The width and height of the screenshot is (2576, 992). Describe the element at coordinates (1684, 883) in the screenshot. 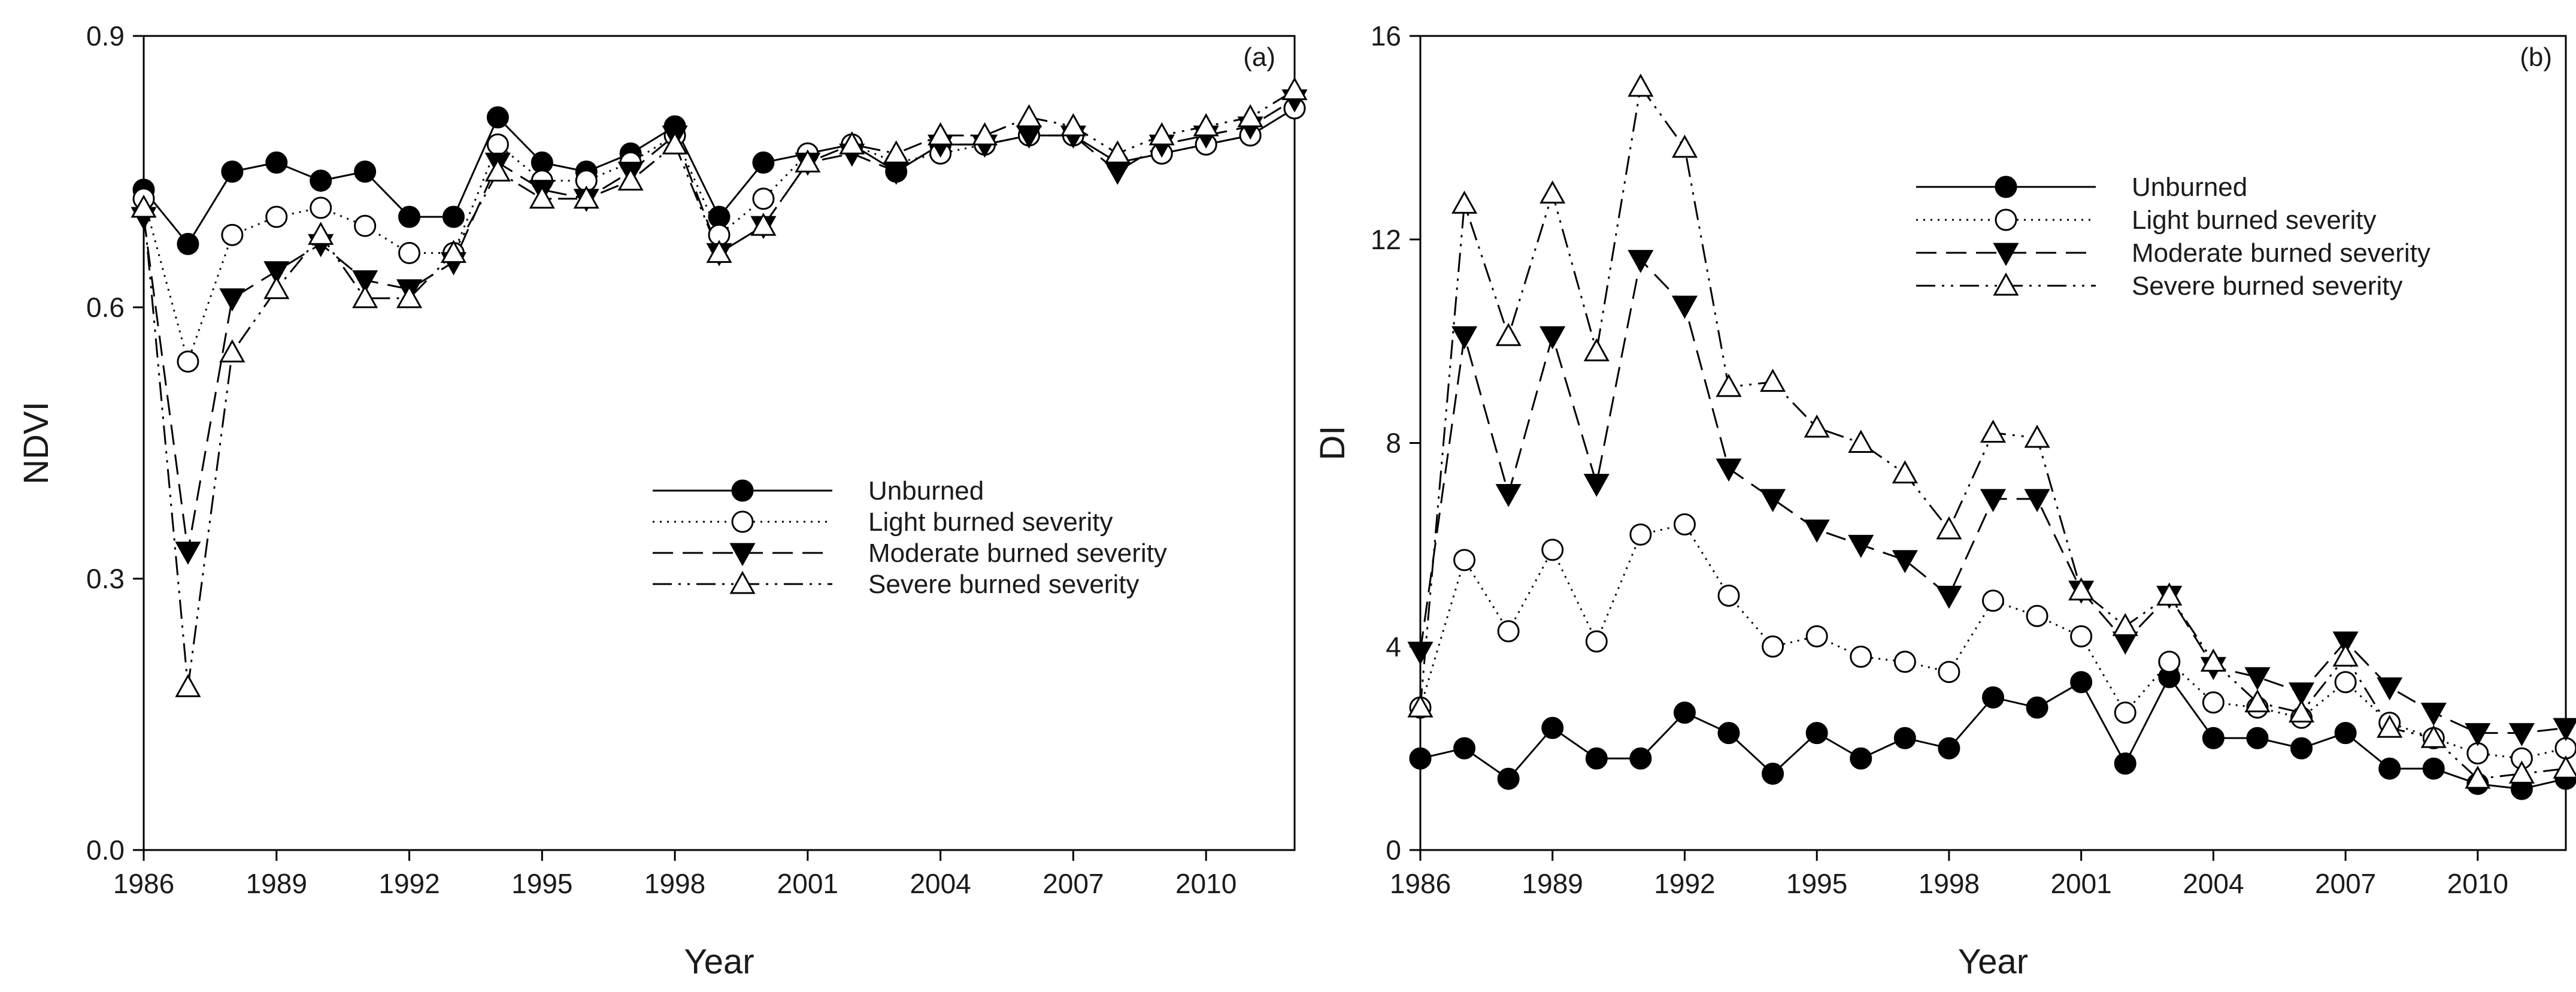

I see `x-tick-label: 1992` at that location.